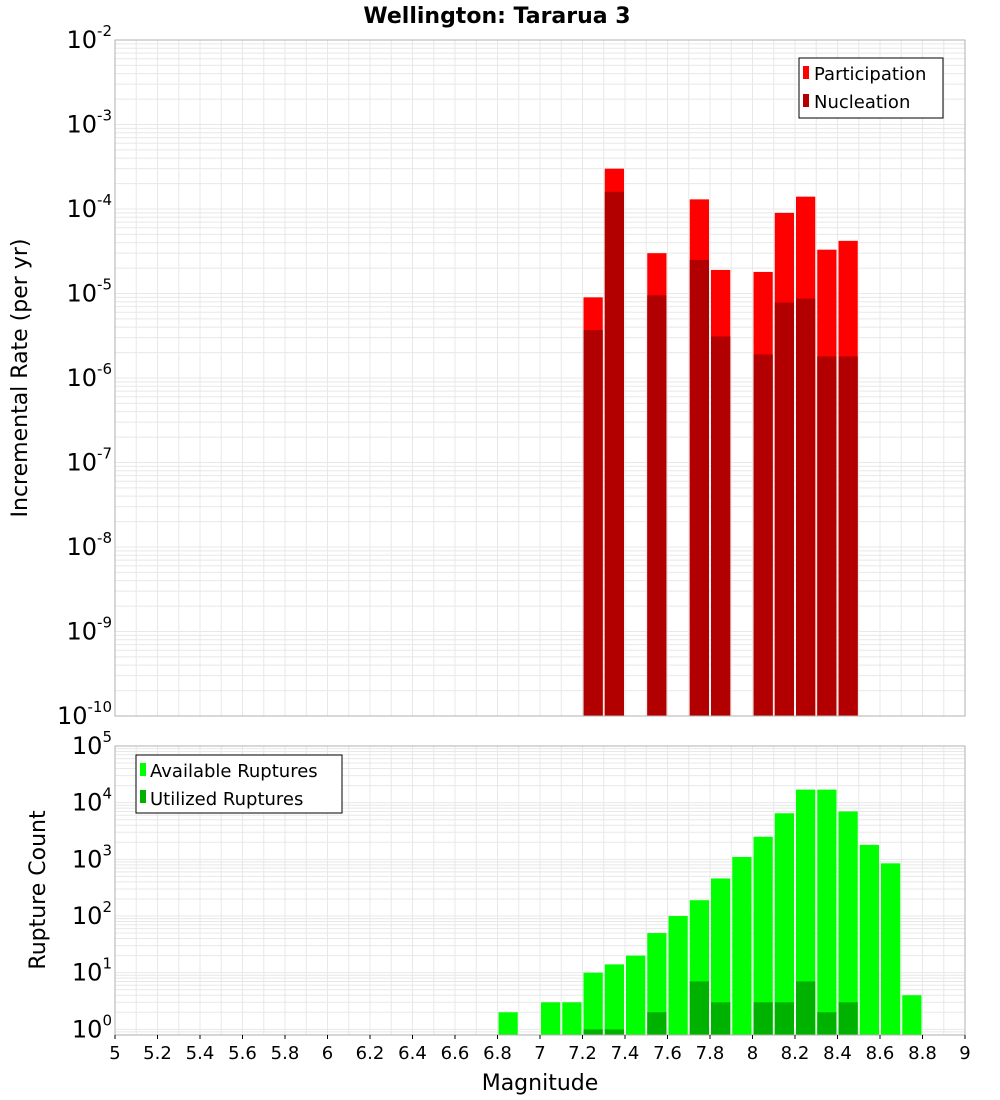 This screenshot has height=1100, width=1000. I want to click on y-tick-label: 10⁻³, so click(89, 123).